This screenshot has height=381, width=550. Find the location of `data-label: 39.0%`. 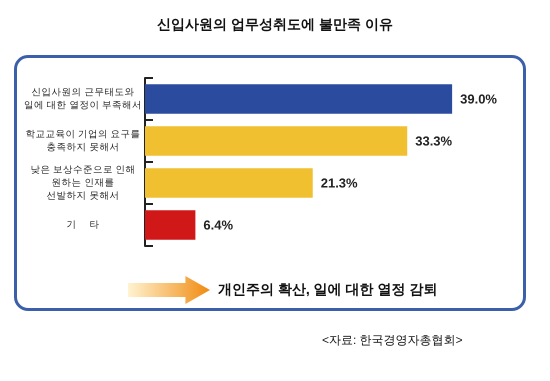

data-label: 39.0% is located at coordinates (479, 99).